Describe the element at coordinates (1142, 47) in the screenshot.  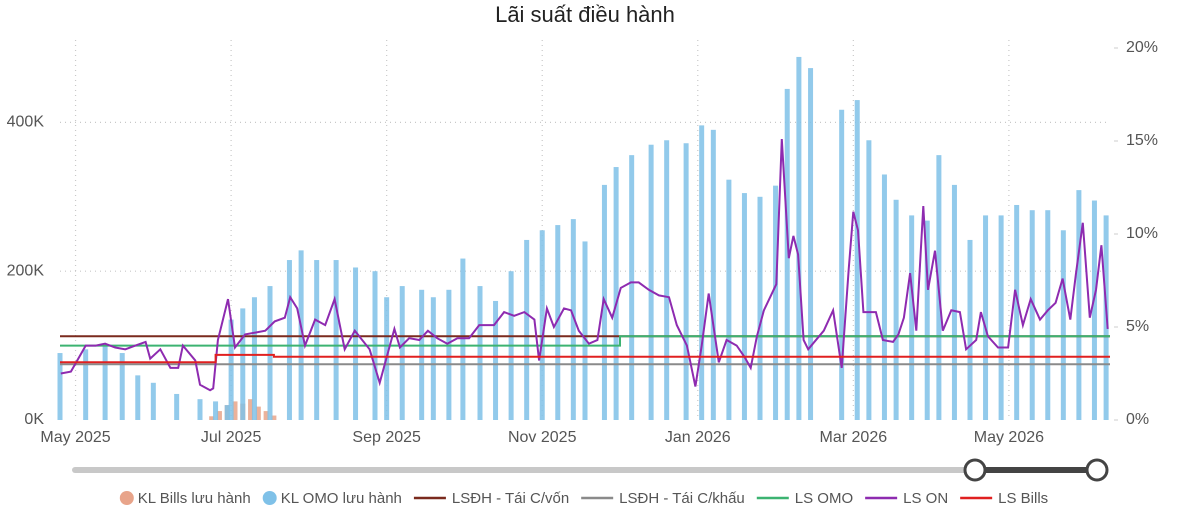
I see `y2-tick-label: 20%` at that location.